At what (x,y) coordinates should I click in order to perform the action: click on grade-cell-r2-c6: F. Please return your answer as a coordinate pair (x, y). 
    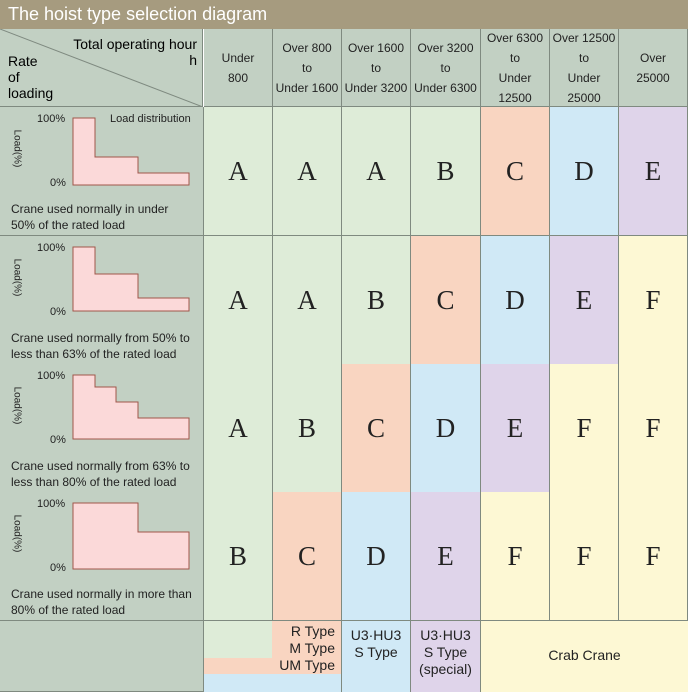
    Looking at the image, I should click on (653, 428).